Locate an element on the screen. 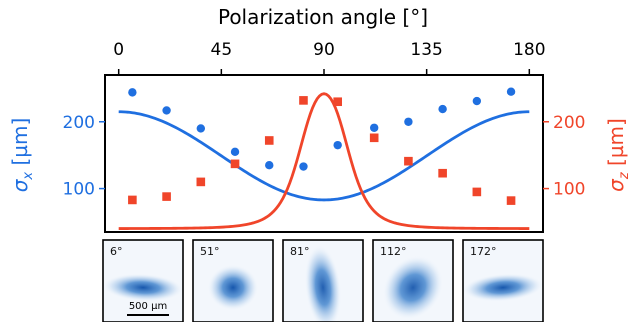  right-axis-ticks: 100 200 is located at coordinates (564, 156).